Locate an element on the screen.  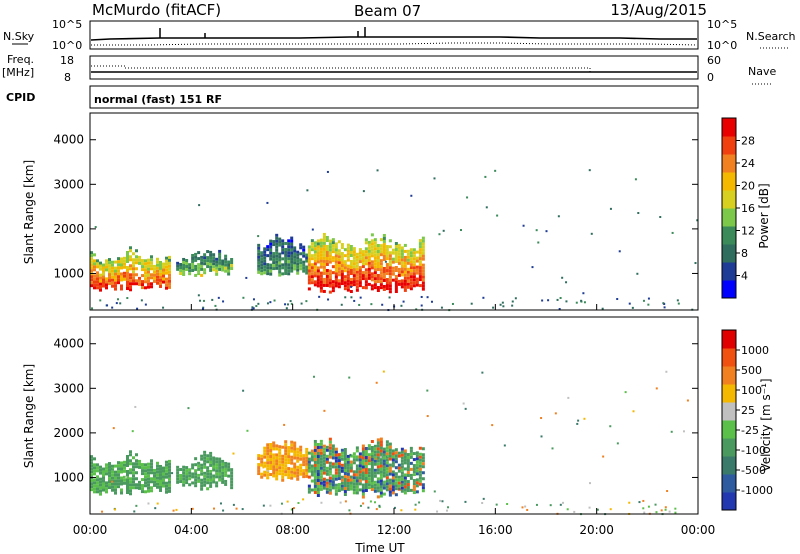
velocity-colorbar-label: Velocity [m s⁻¹] is located at coordinates (766, 424).